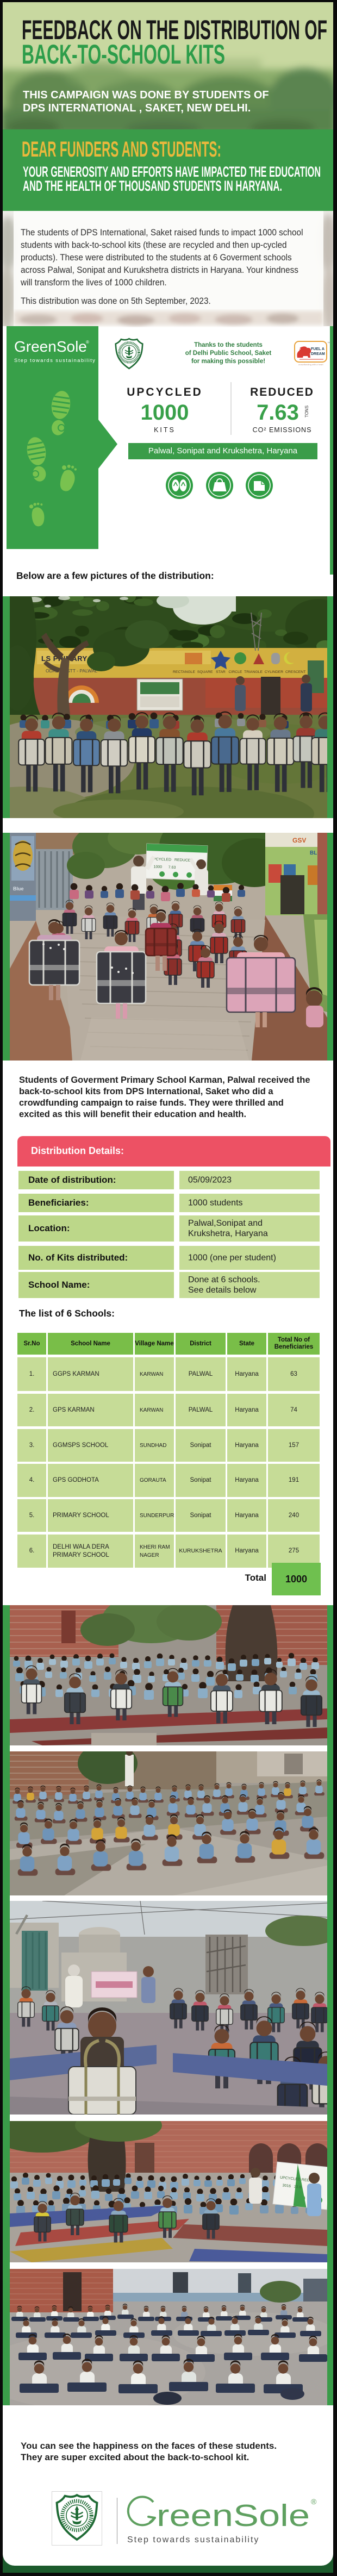 This screenshot has width=337, height=2576. I want to click on svg-text: reenSole, so click(233, 2516).